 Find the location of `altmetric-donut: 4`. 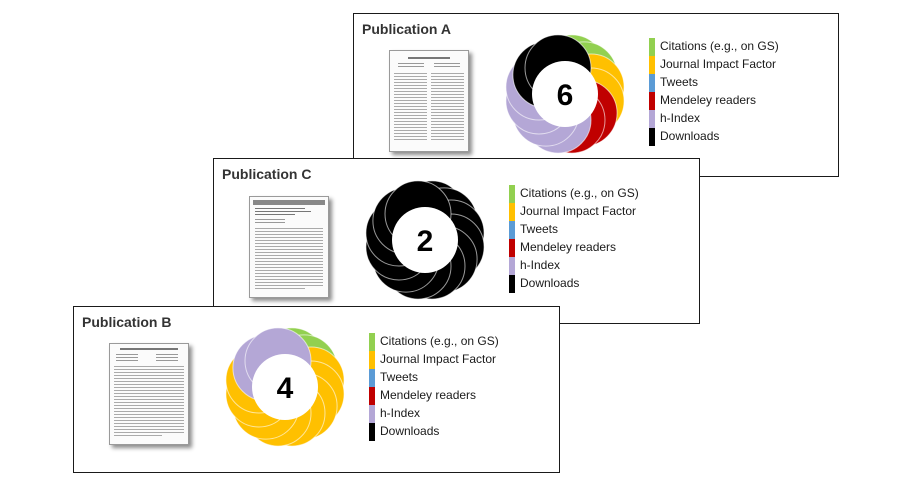

altmetric-donut: 4 is located at coordinates (285, 387).